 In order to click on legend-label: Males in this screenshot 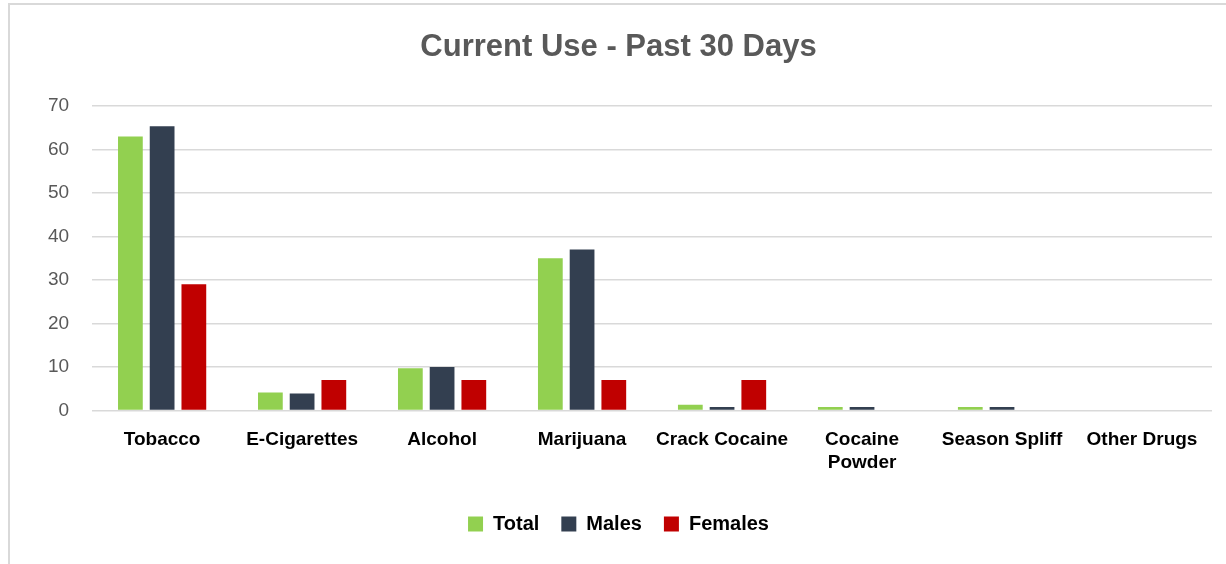, I will do `click(614, 522)`.